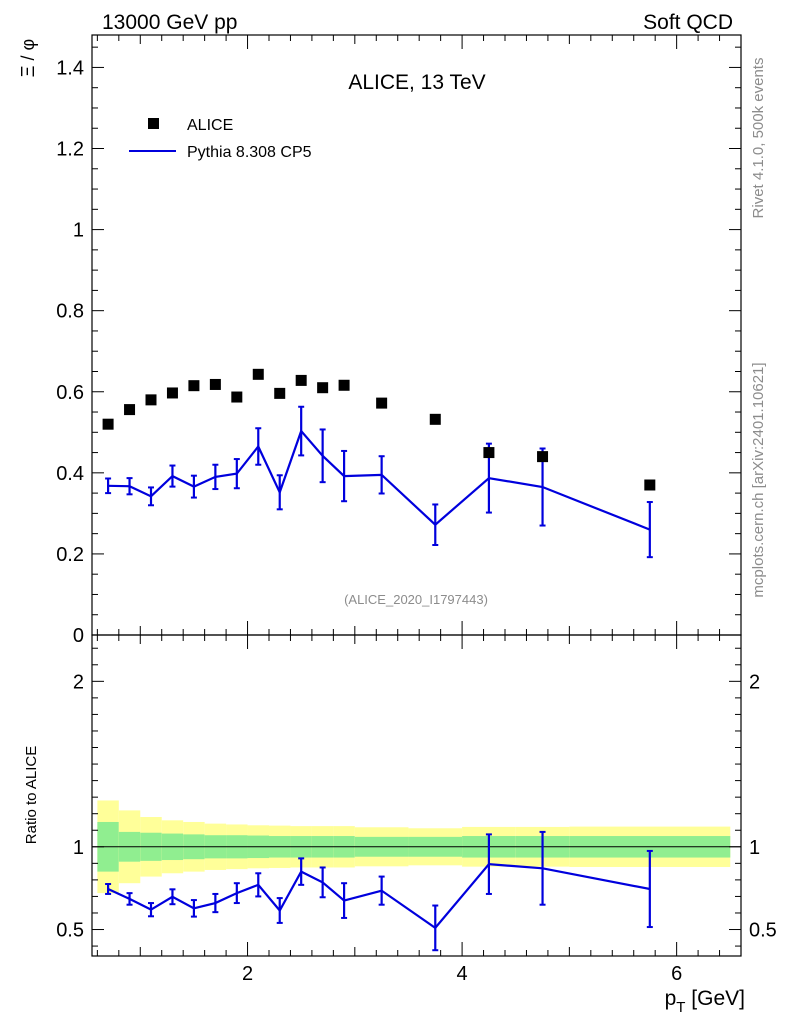 The width and height of the screenshot is (786, 1024). Describe the element at coordinates (462, 974) in the screenshot. I see `ratio-x-tick-label: 4` at that location.